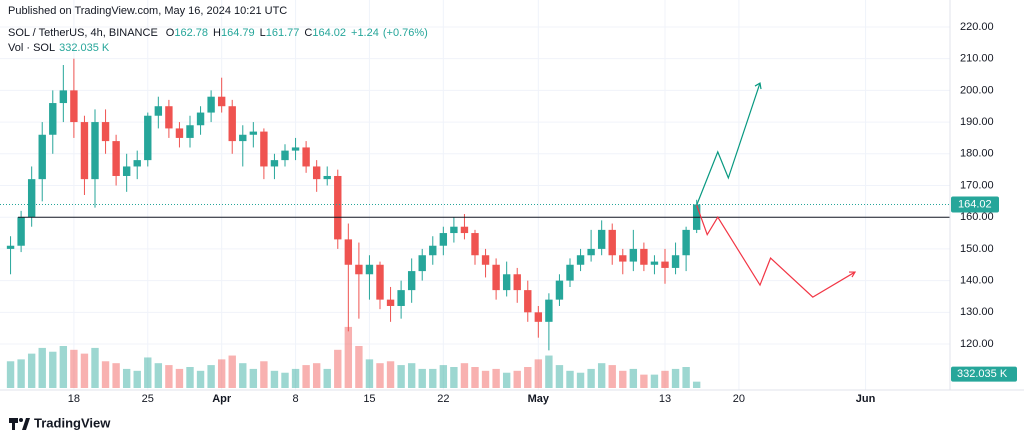  What do you see at coordinates (191, 33) in the screenshot?
I see `ohlc-value: 162.78` at bounding box center [191, 33].